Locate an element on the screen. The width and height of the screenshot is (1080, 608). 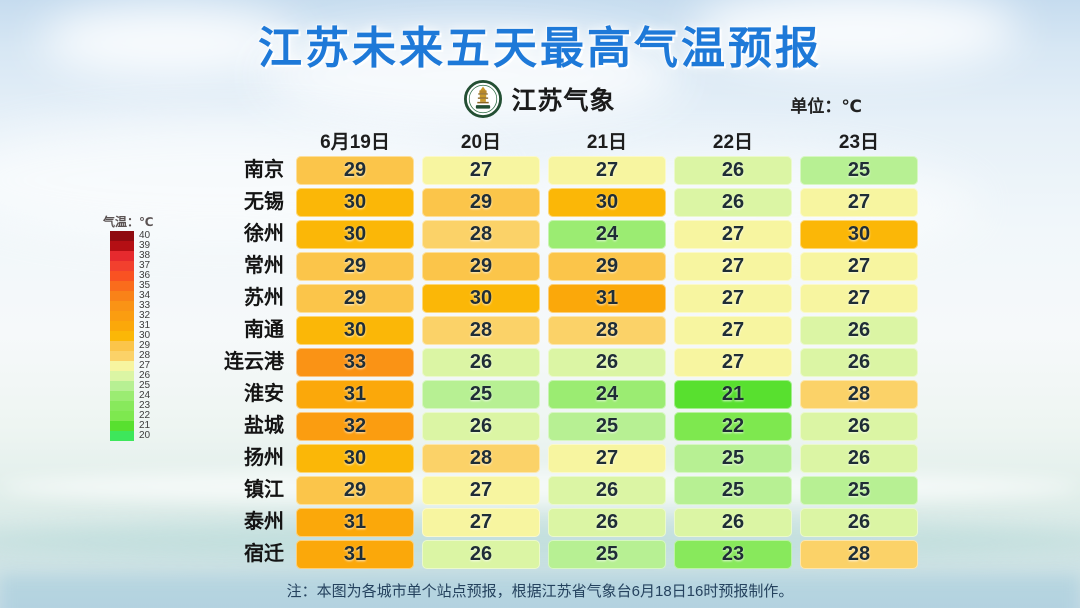
city-label: 南京 is located at coordinates (264, 170).